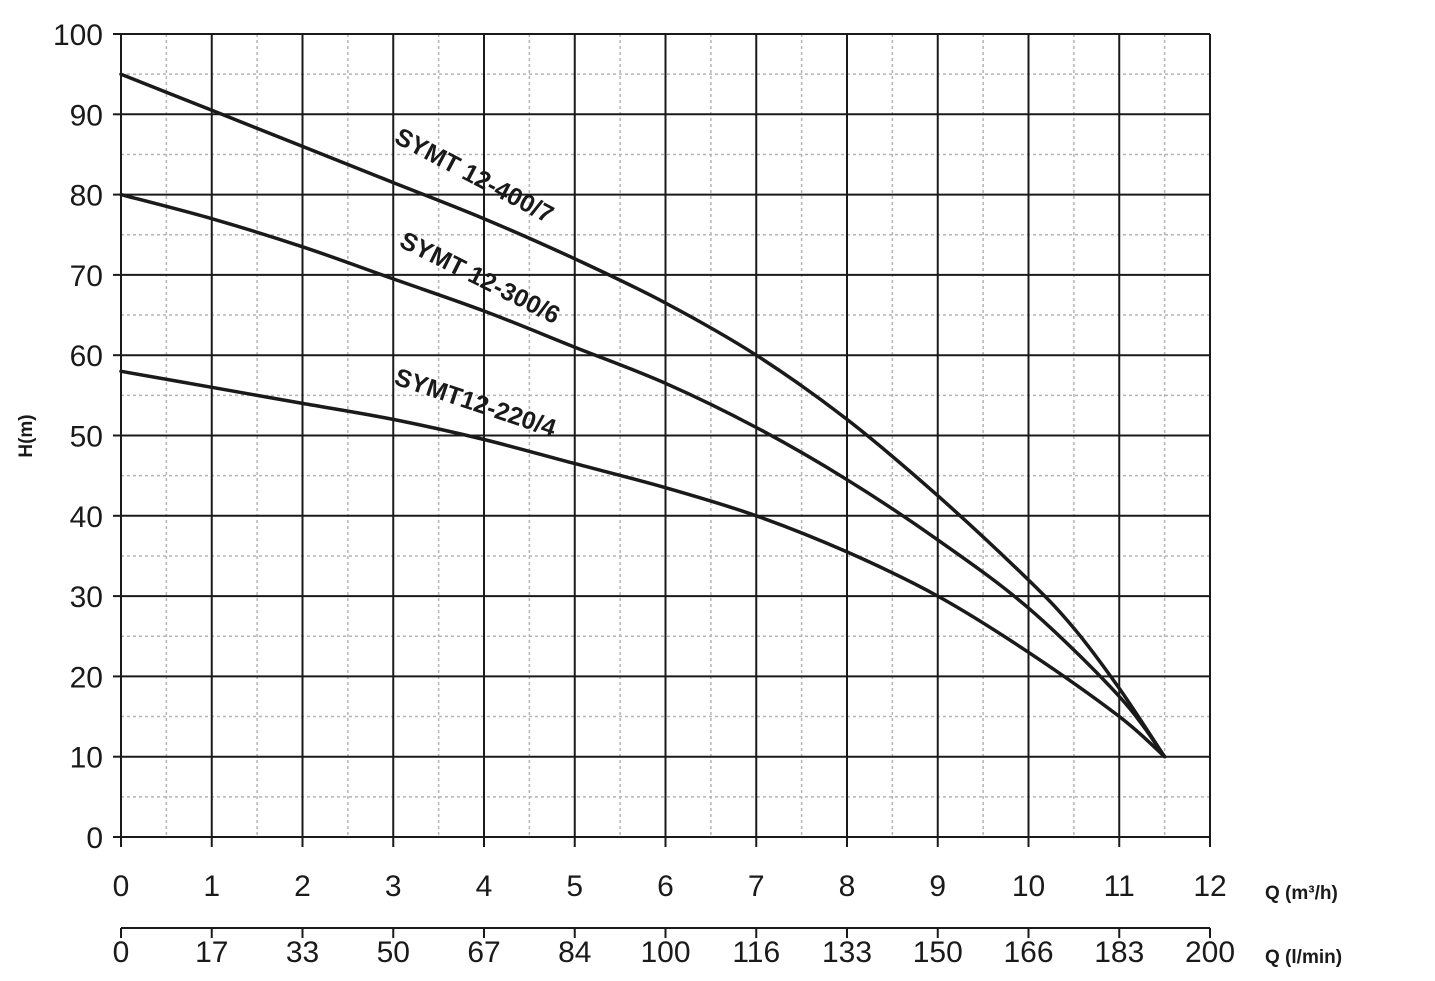 The width and height of the screenshot is (1435, 981). What do you see at coordinates (475, 403) in the screenshot?
I see `curve-label-2: SYMT12-220/4` at bounding box center [475, 403].